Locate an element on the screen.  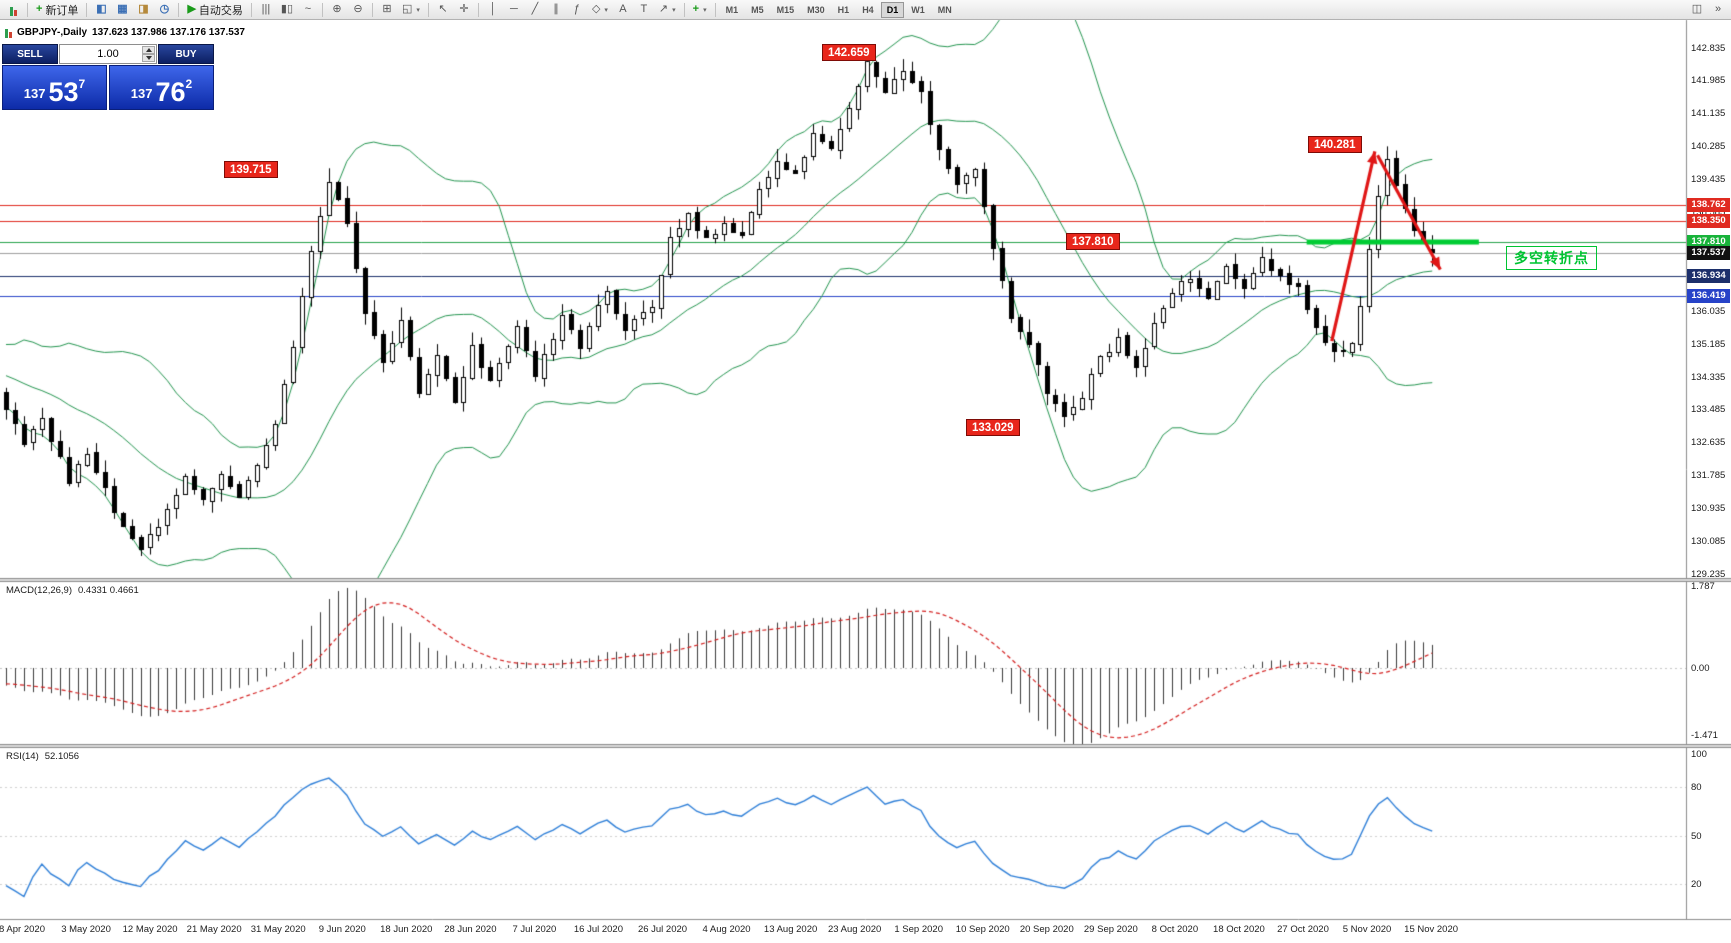
timeframe-m15-button: M15 is located at coordinates (785, 9).